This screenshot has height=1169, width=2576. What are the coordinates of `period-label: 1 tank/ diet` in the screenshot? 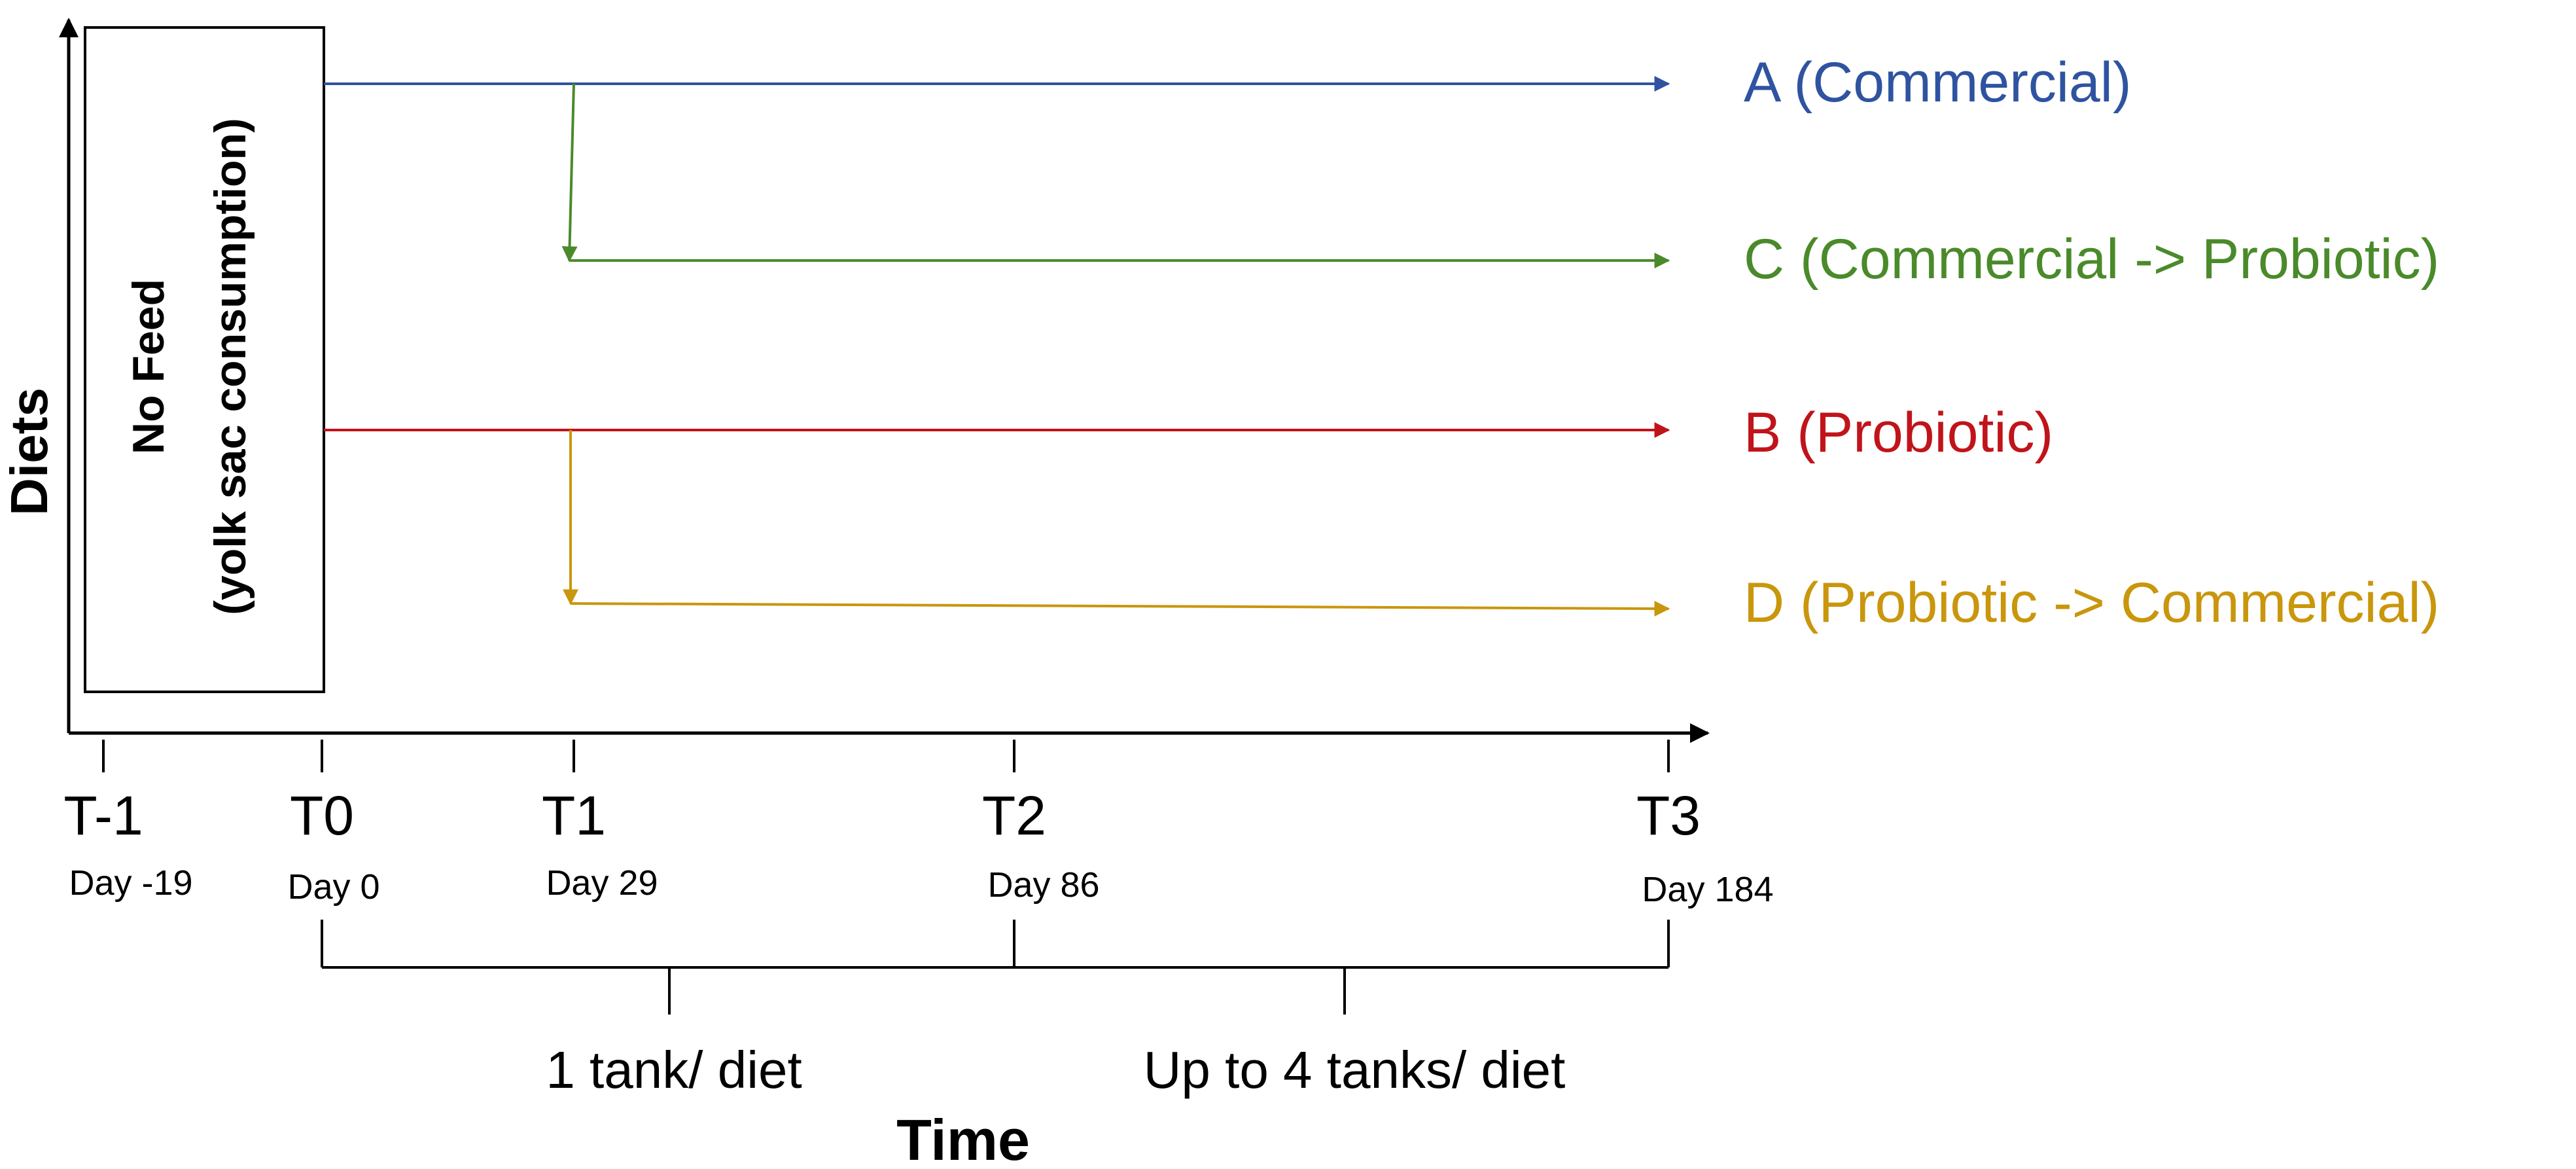 It's located at (674, 1070).